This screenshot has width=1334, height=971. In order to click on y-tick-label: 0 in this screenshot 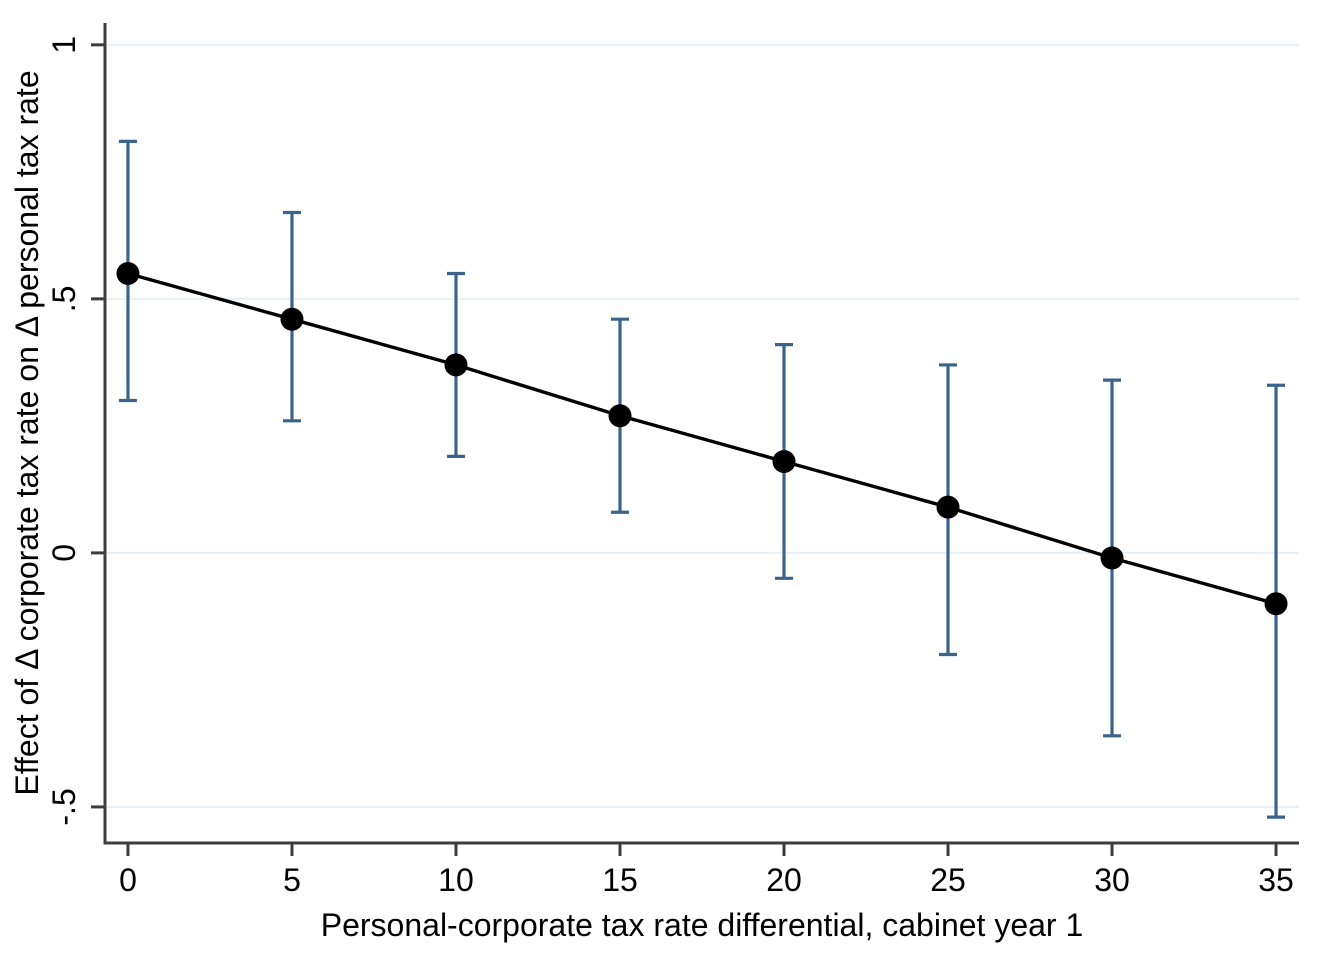, I will do `click(64, 553)`.